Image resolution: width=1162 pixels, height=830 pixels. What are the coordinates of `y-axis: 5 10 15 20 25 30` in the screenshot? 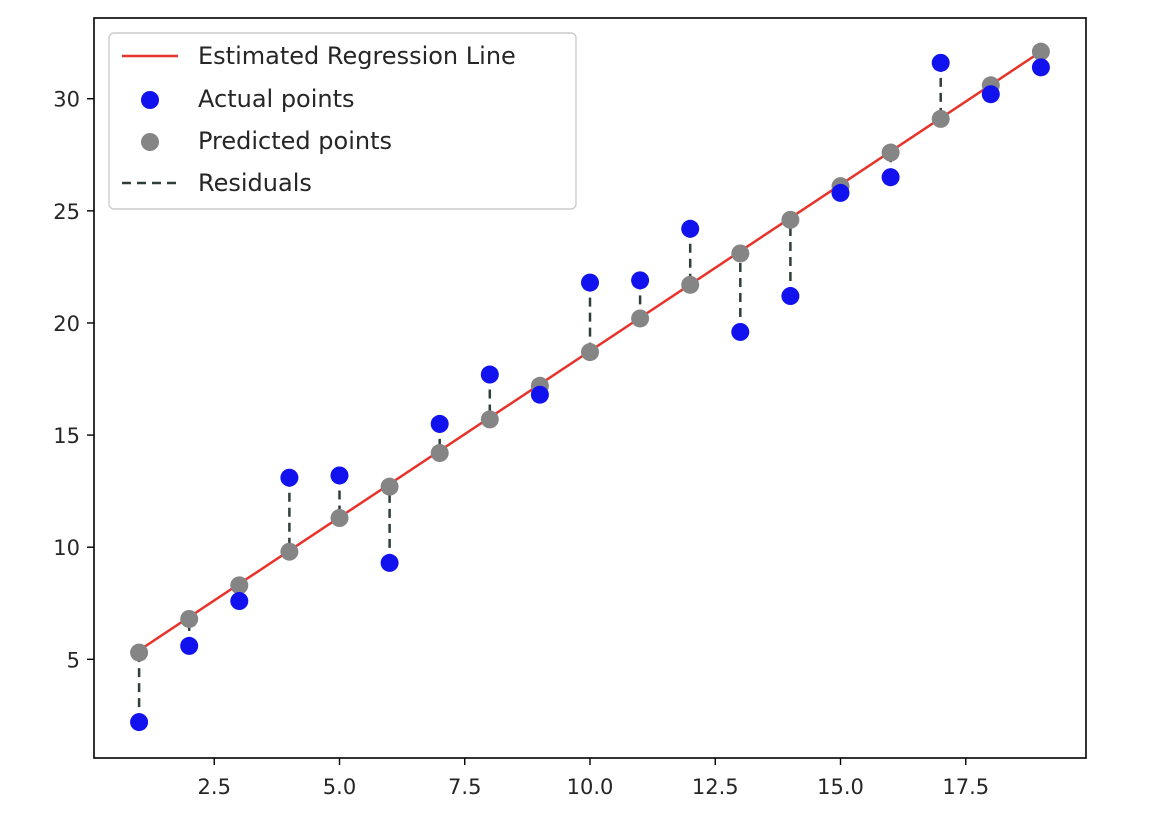 It's located at (73, 380).